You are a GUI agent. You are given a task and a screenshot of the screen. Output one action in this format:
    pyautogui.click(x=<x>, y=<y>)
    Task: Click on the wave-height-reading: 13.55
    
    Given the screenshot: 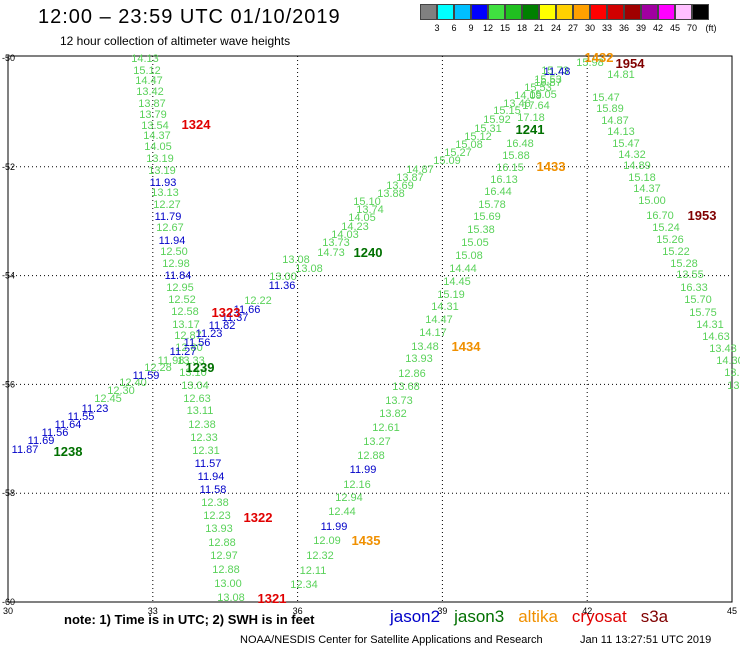 What is the action you would take?
    pyautogui.click(x=690, y=275)
    